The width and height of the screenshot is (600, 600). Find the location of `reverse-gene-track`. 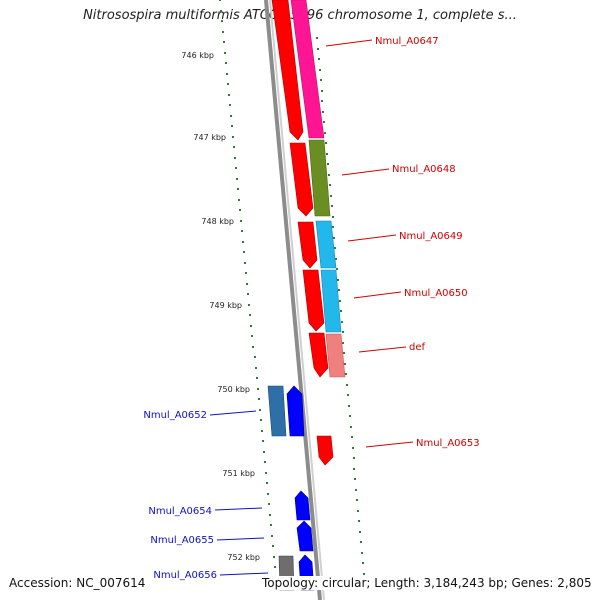

reverse-gene-track is located at coordinates (291, 488).